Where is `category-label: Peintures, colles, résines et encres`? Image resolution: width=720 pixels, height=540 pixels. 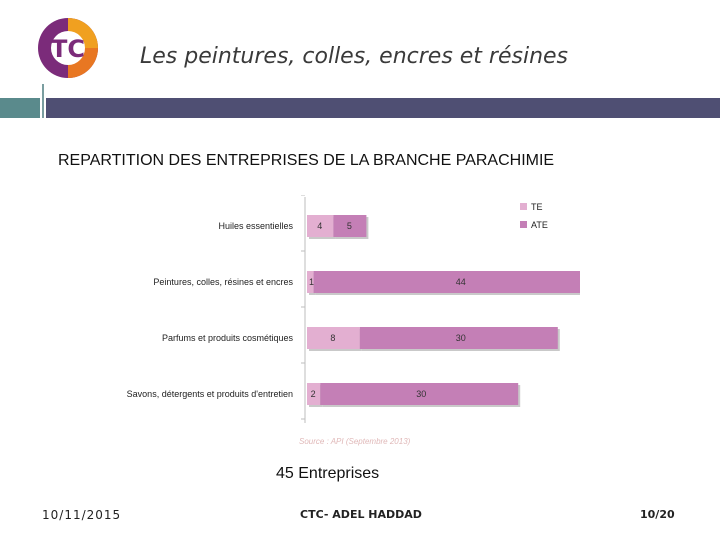 category-label: Peintures, colles, résines et encres is located at coordinates (223, 282).